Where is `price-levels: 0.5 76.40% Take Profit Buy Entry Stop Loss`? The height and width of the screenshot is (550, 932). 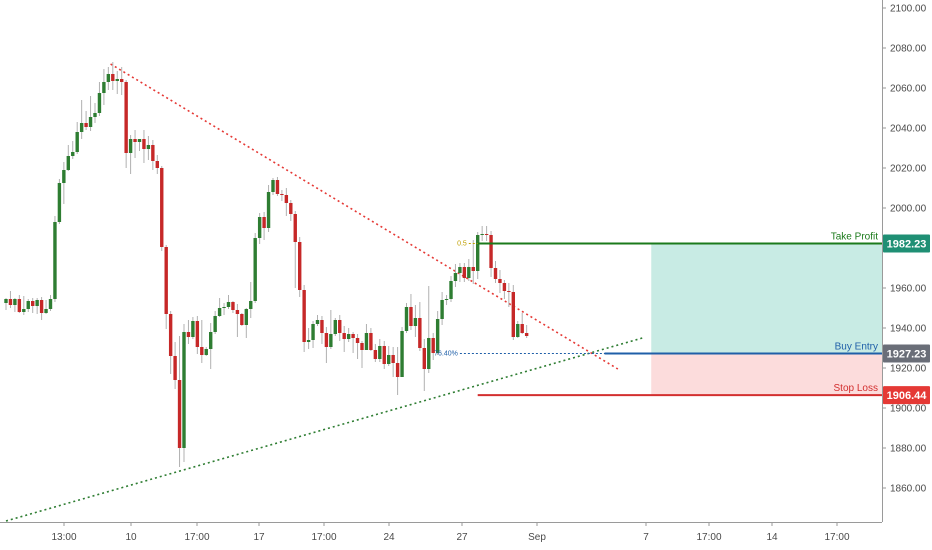
price-levels: 0.5 76.40% Take Profit Buy Entry Stop Loss is located at coordinates (658, 314).